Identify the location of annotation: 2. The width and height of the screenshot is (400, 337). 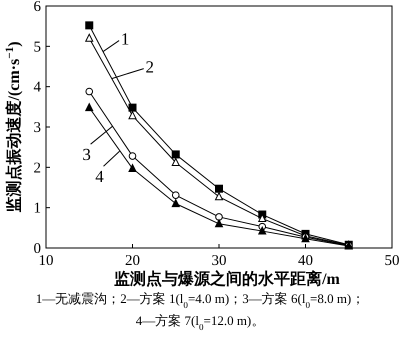
(149, 67).